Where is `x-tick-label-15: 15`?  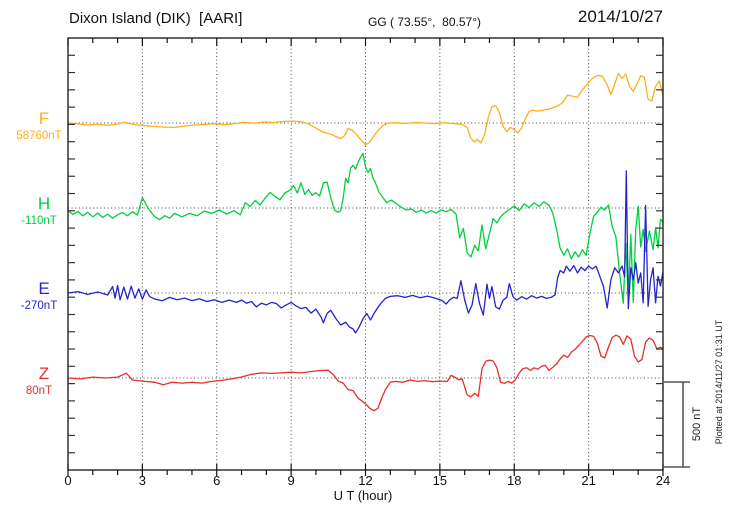 x-tick-label-15: 15 is located at coordinates (440, 480).